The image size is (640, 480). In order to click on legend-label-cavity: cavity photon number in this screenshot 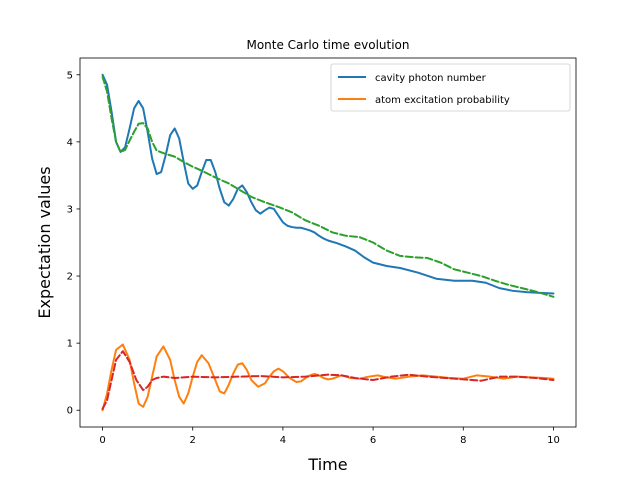, I will do `click(431, 78)`.